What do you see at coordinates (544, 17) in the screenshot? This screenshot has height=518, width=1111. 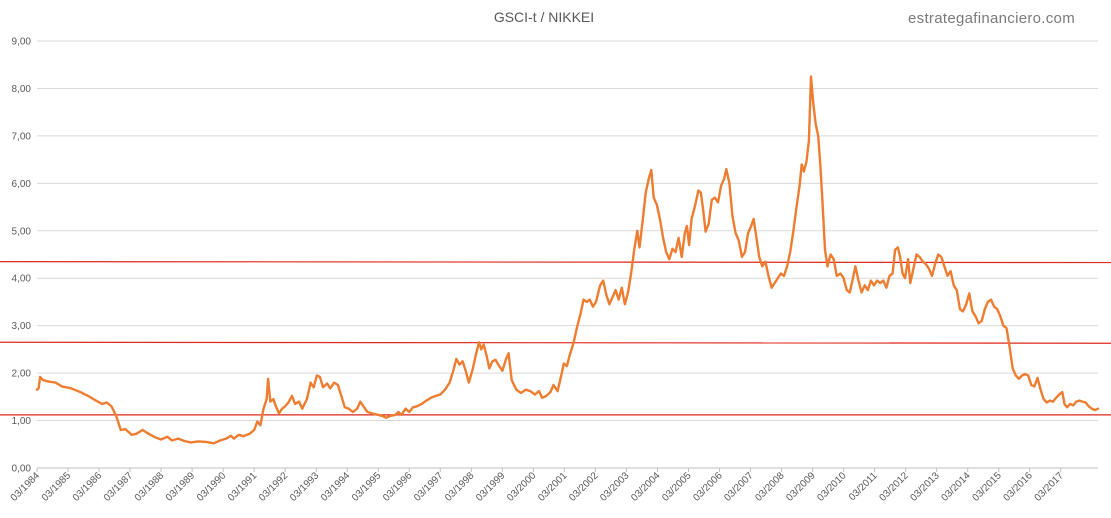 I see `chart-title: GSCI-t / NIKKEI` at bounding box center [544, 17].